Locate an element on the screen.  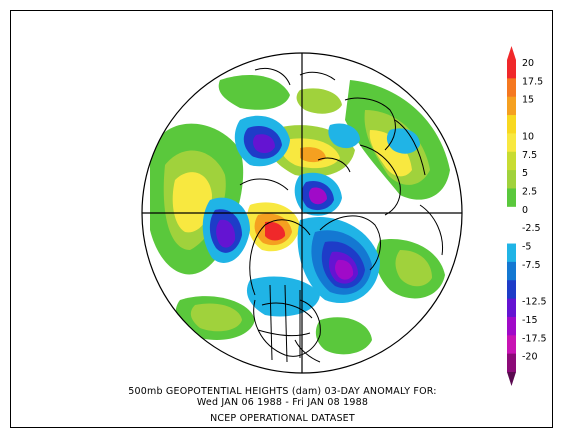
colorbar-tick-label: 0 is located at coordinates (525, 210).